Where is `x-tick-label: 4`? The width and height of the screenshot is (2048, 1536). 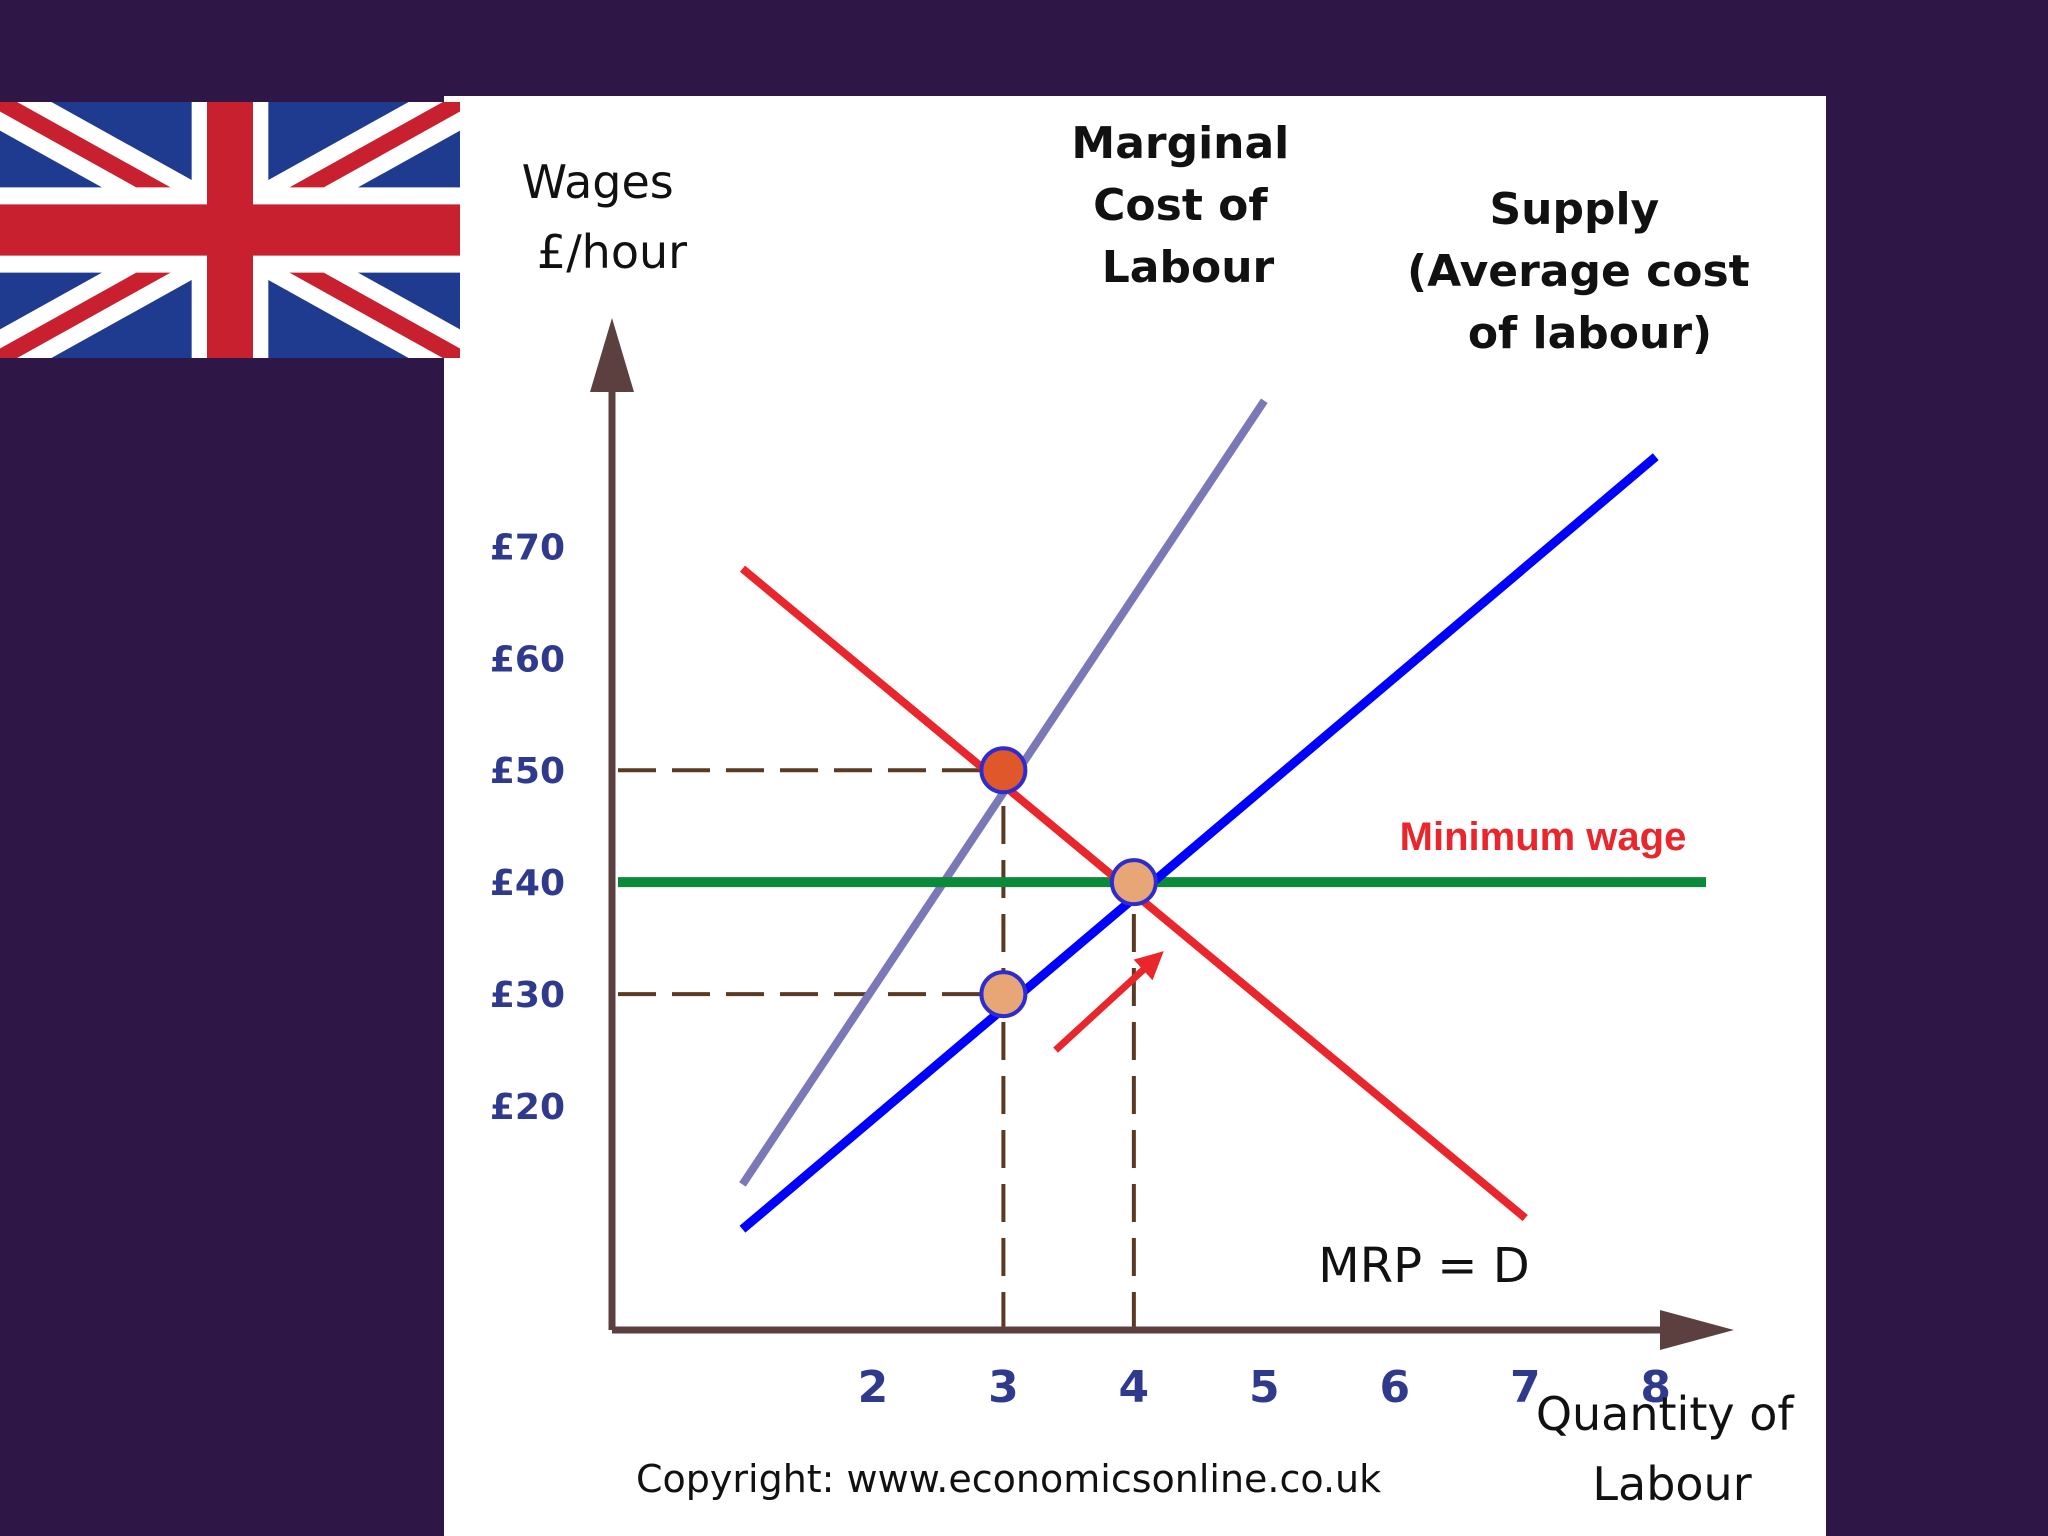
x-tick-label: 4 is located at coordinates (1134, 1387).